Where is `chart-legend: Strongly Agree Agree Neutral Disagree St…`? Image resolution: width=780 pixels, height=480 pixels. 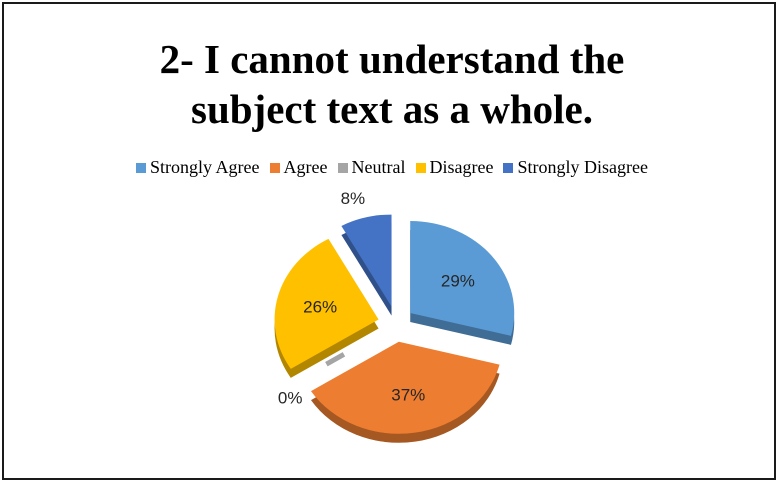
chart-legend: Strongly Agree Agree Neutral Disagree St… is located at coordinates (392, 167).